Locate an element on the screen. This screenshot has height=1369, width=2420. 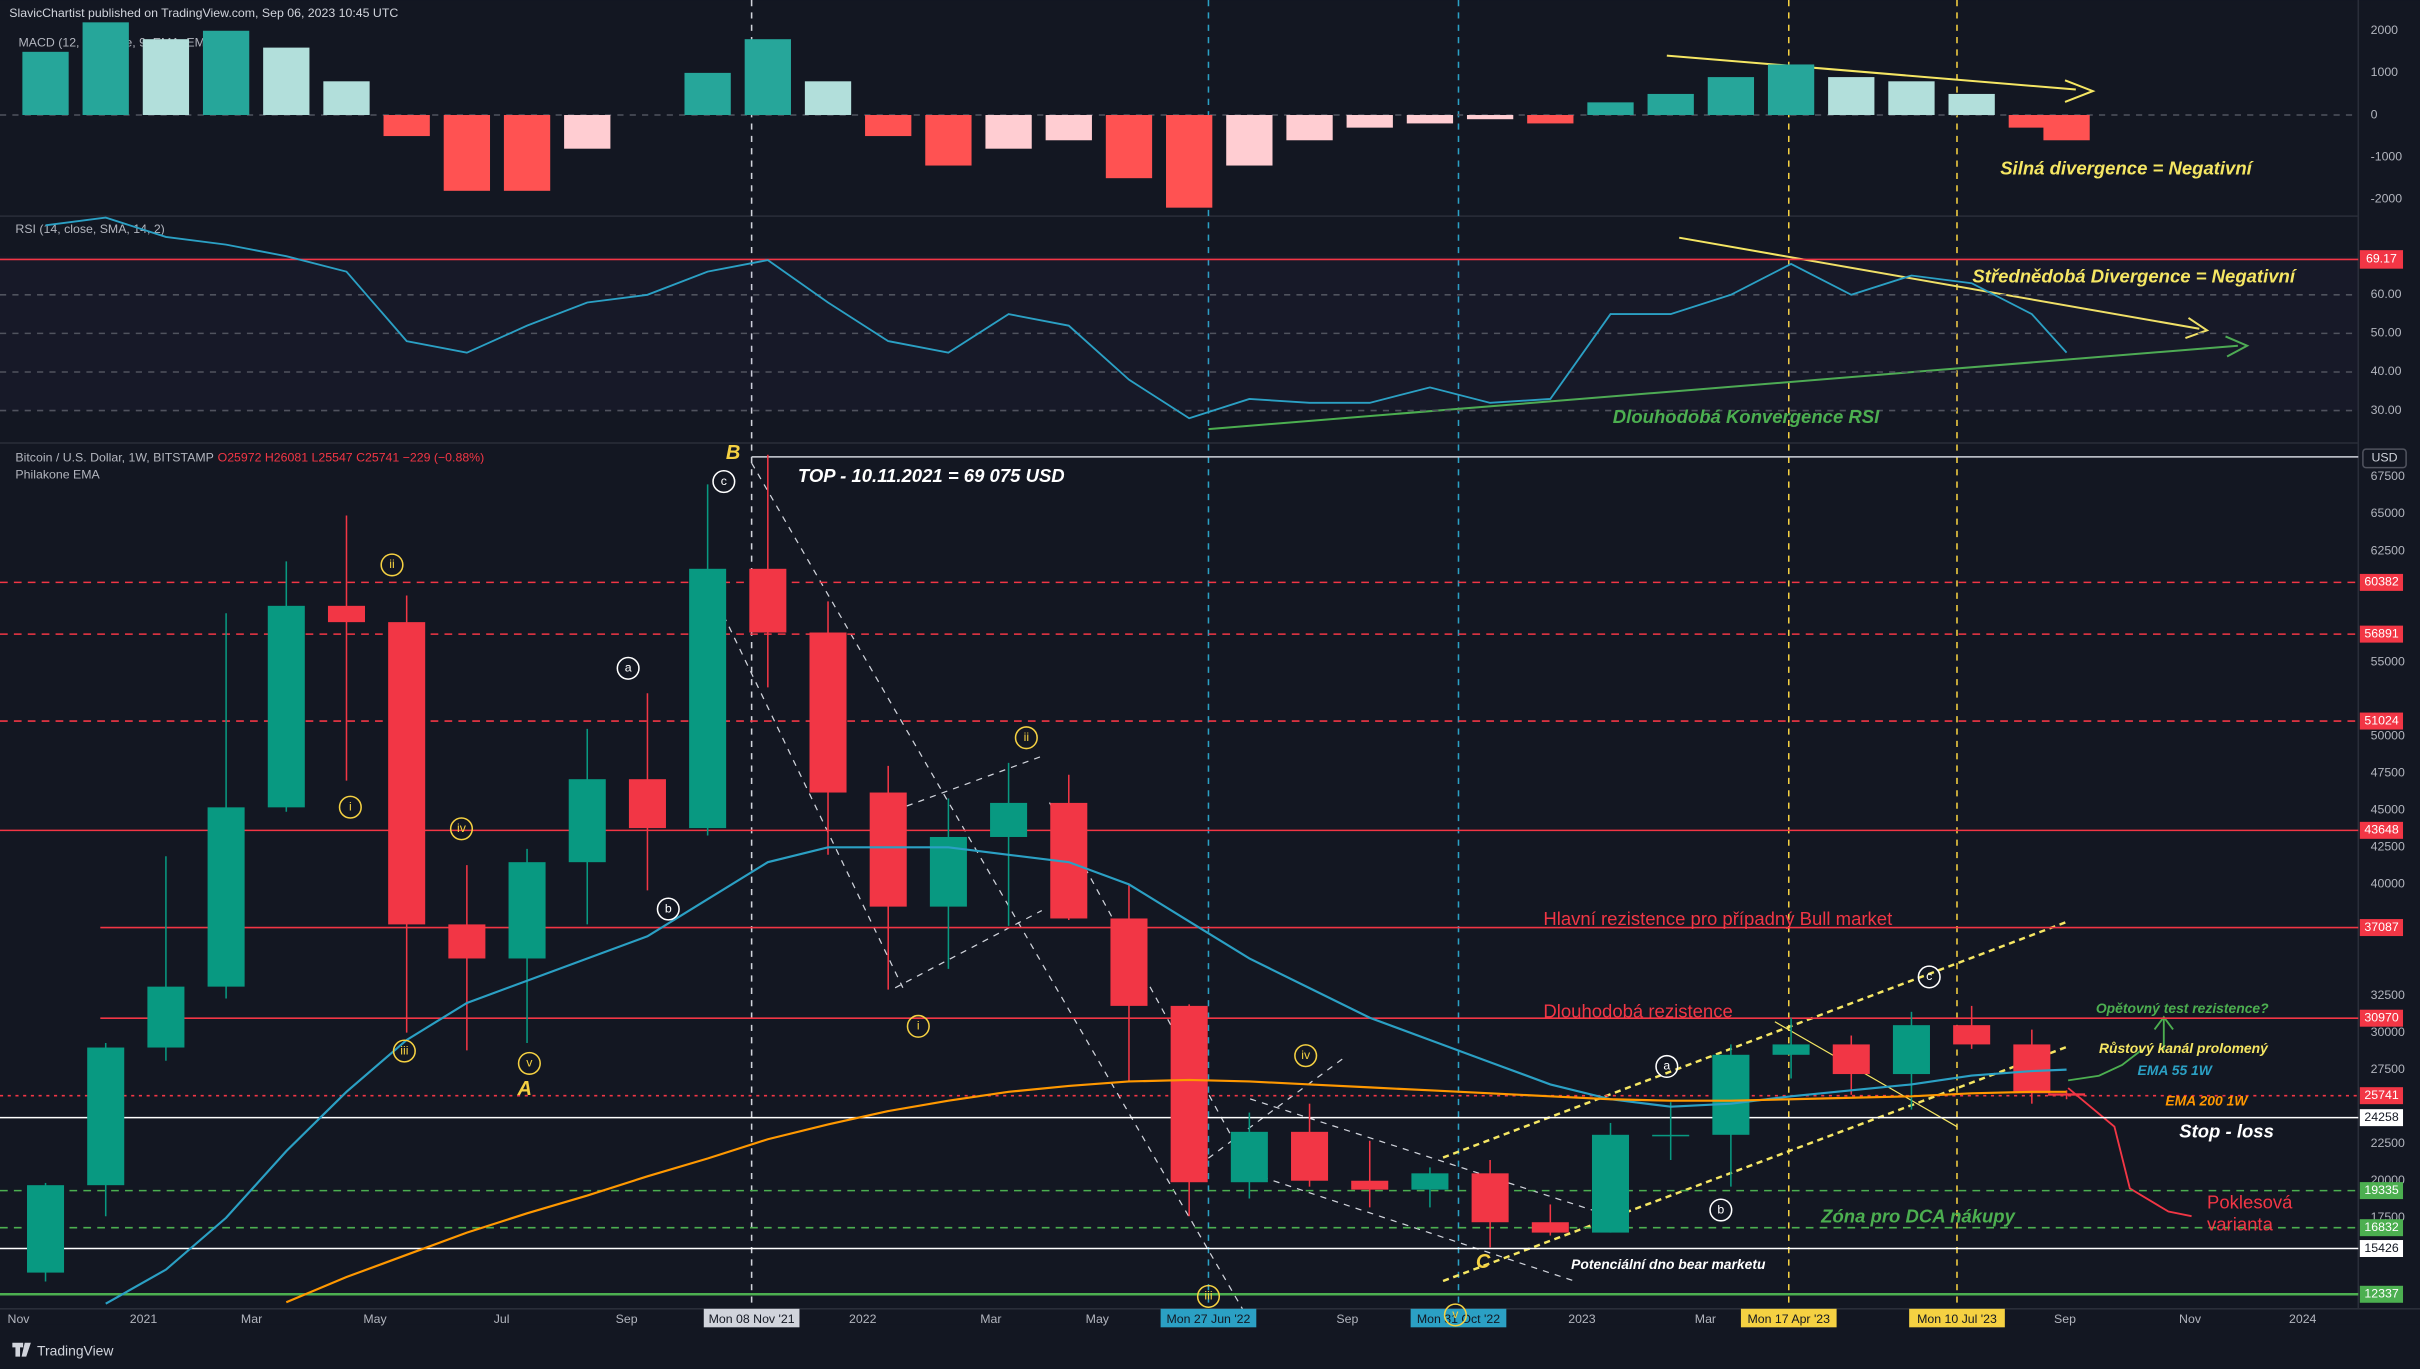
annotation: Růstový kanál prolomený is located at coordinates (2184, 1048).